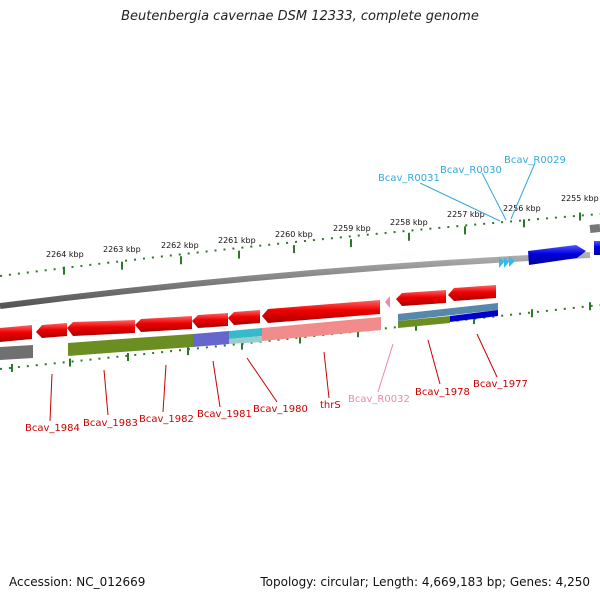 The height and width of the screenshot is (600, 600). Describe the element at coordinates (245, 333) in the screenshot. I see `band-cyan` at that location.